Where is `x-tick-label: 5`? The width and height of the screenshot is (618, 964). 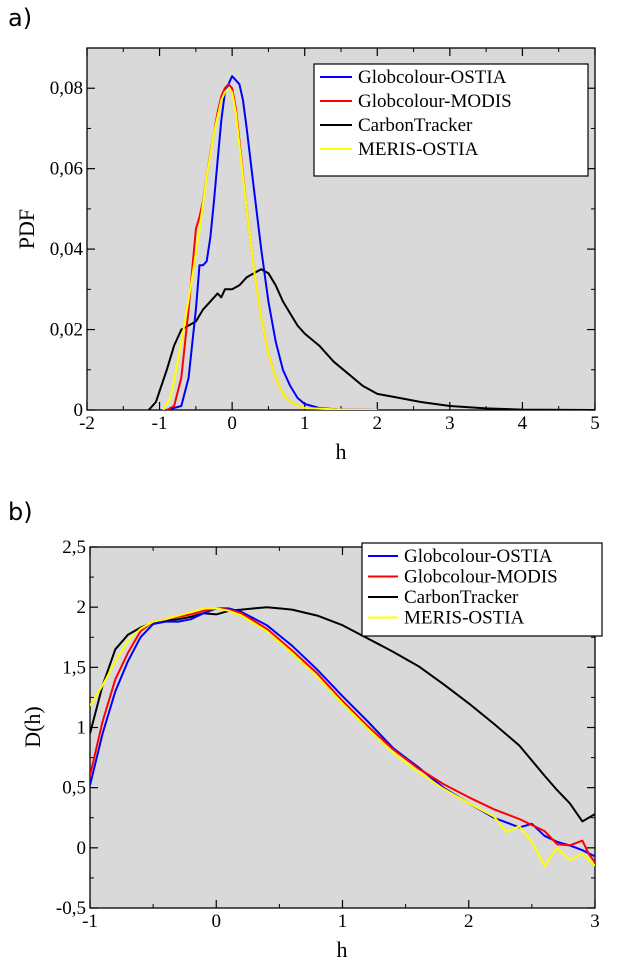 x-tick-label: 5 is located at coordinates (595, 423).